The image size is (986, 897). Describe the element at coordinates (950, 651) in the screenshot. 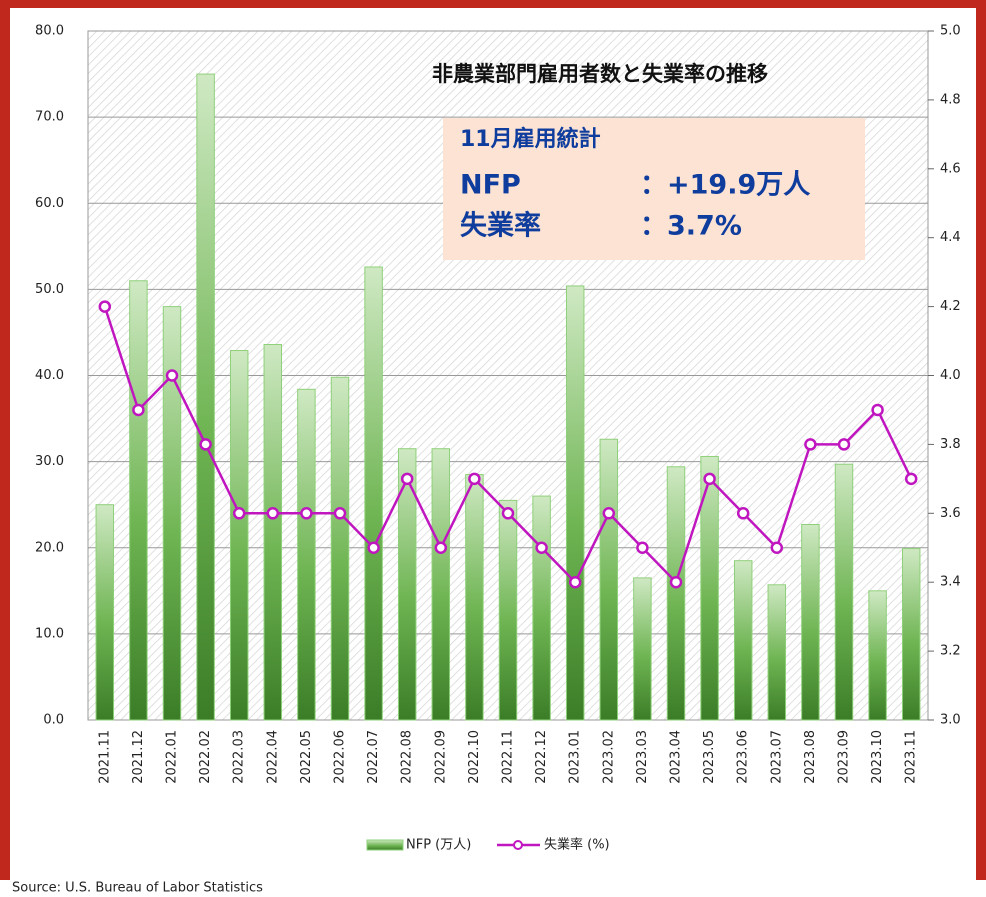

I see `y2-tick-label: 3.2` at that location.